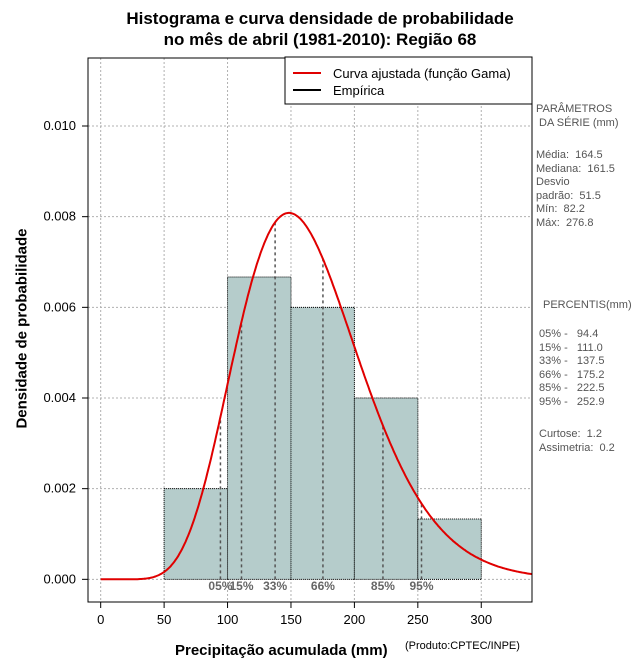  I want to click on x-tick-label: 150, so click(291, 619).